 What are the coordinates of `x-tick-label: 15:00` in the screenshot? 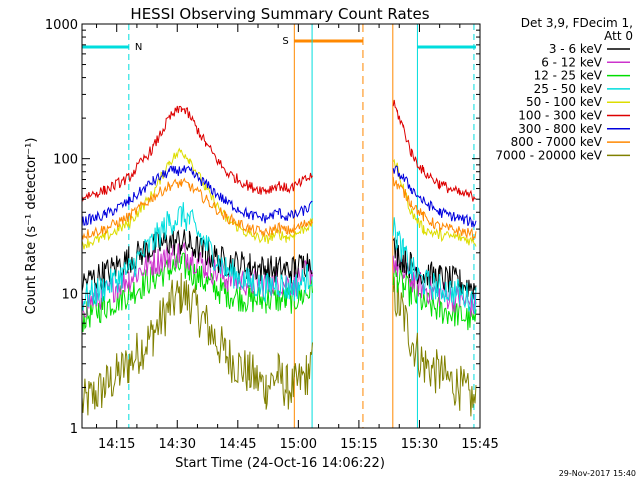 It's located at (298, 444).